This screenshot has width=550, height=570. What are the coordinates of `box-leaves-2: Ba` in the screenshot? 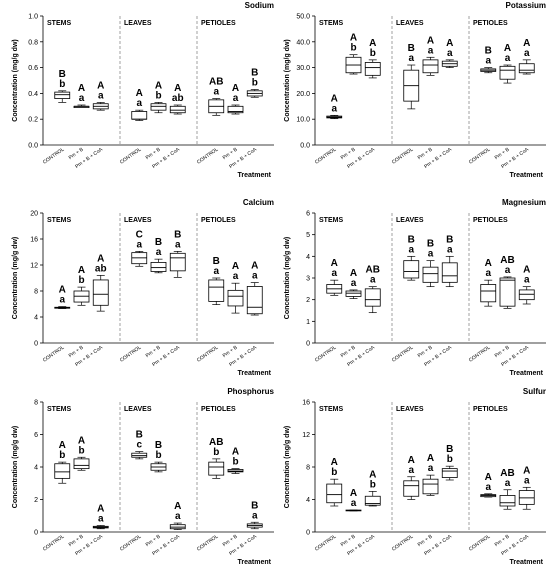 It's located at (177, 253).